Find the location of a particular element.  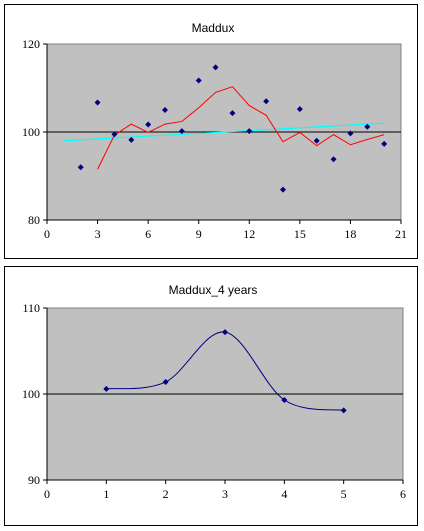

chart-title: Maddux_4 years is located at coordinates (213, 290).